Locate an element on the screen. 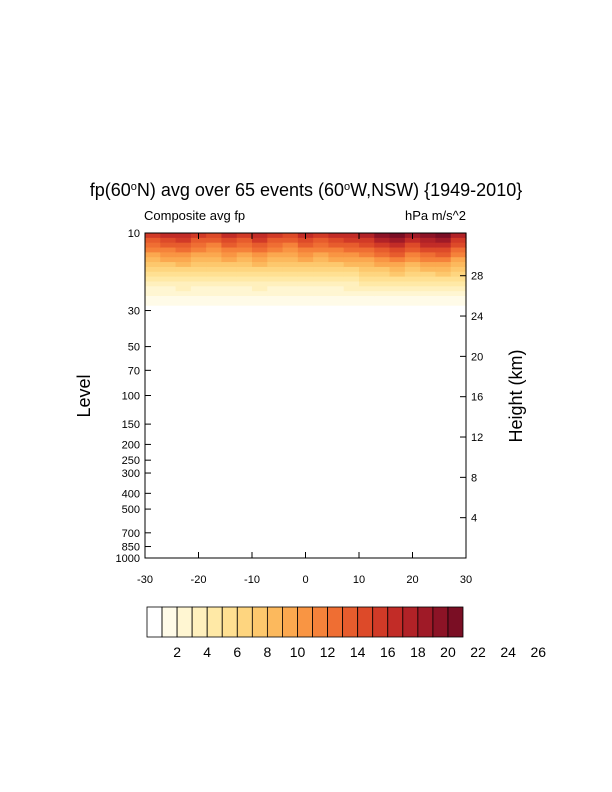 This screenshot has height=792, width=612. x-tick-label: 20 is located at coordinates (412, 580).